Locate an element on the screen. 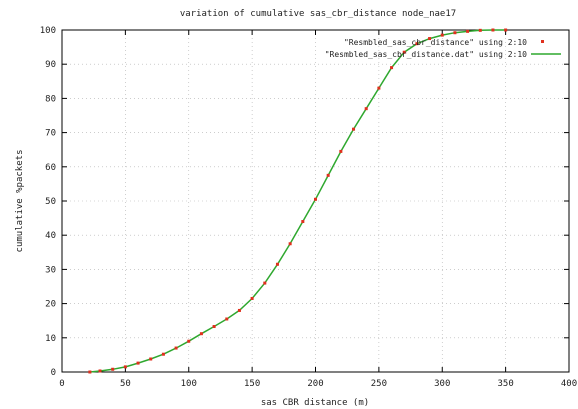 Image resolution: width=578 pixels, height=409 pixels. y-tick-label: 80 is located at coordinates (50, 99).